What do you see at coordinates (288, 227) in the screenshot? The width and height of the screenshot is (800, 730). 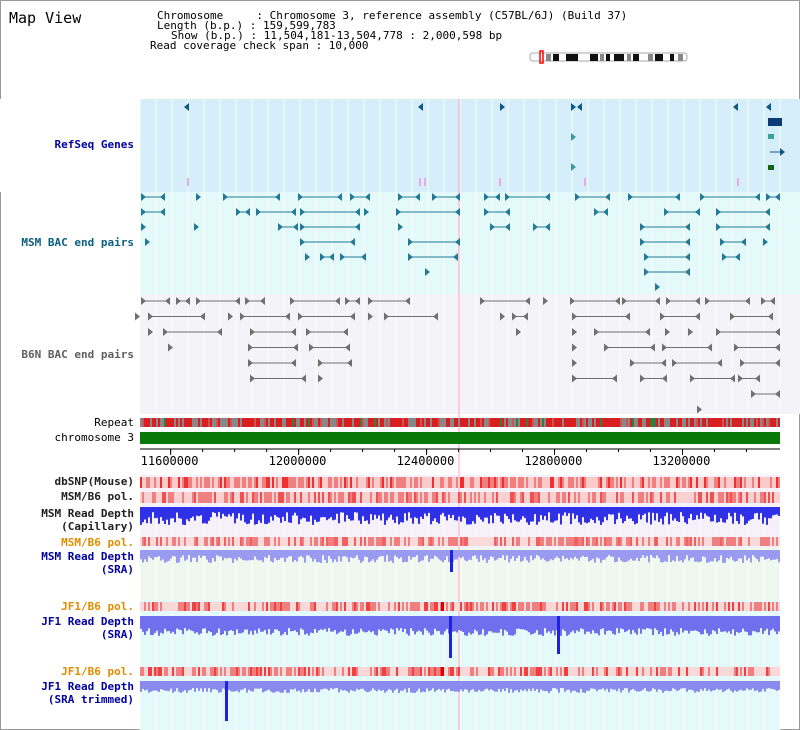 I see `msm-bac-pair` at bounding box center [288, 227].